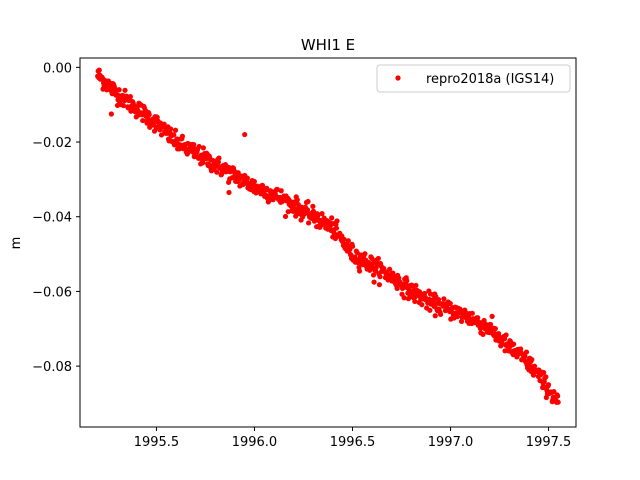 The height and width of the screenshot is (480, 640). I want to click on legend-label-repro2018a: repro2018a (IGS14), so click(490, 79).